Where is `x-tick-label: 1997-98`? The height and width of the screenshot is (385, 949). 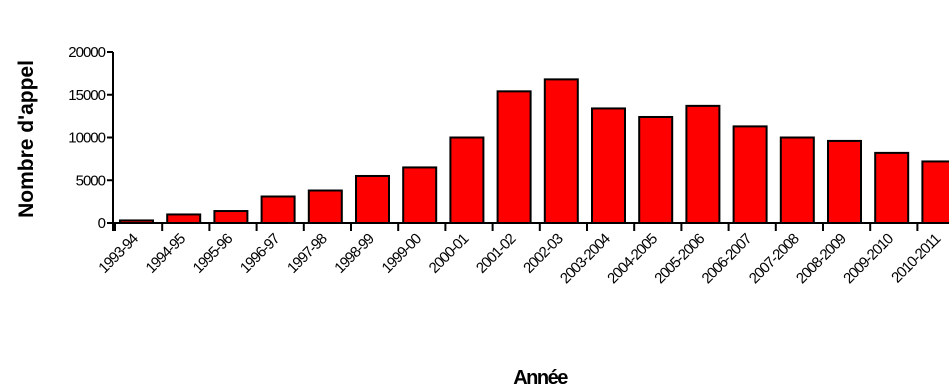 x-tick-label: 1997-98 is located at coordinates (307, 253).